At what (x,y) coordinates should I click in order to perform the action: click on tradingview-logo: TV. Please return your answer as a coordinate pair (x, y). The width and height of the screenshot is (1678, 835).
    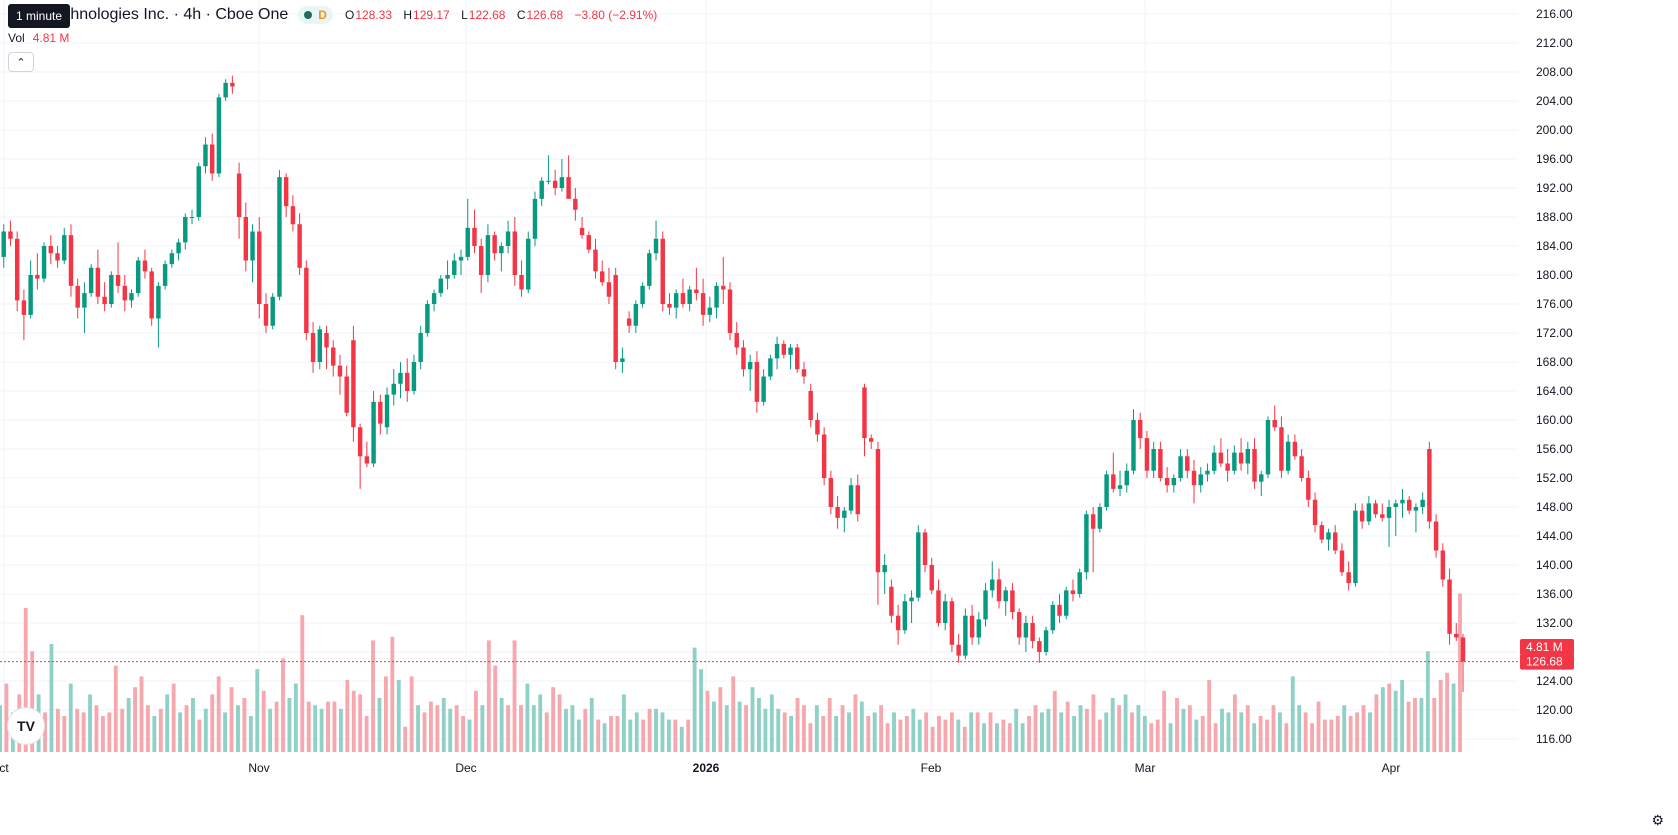
    Looking at the image, I should click on (26, 726).